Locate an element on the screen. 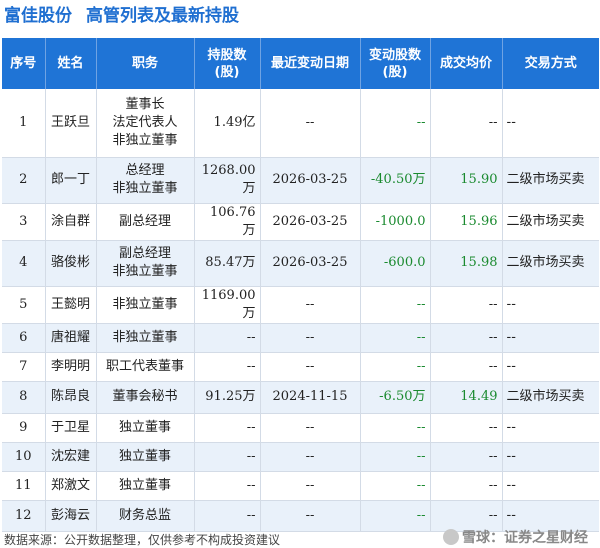 The image size is (600, 548). cell-position: 副总经理 is located at coordinates (145, 222).